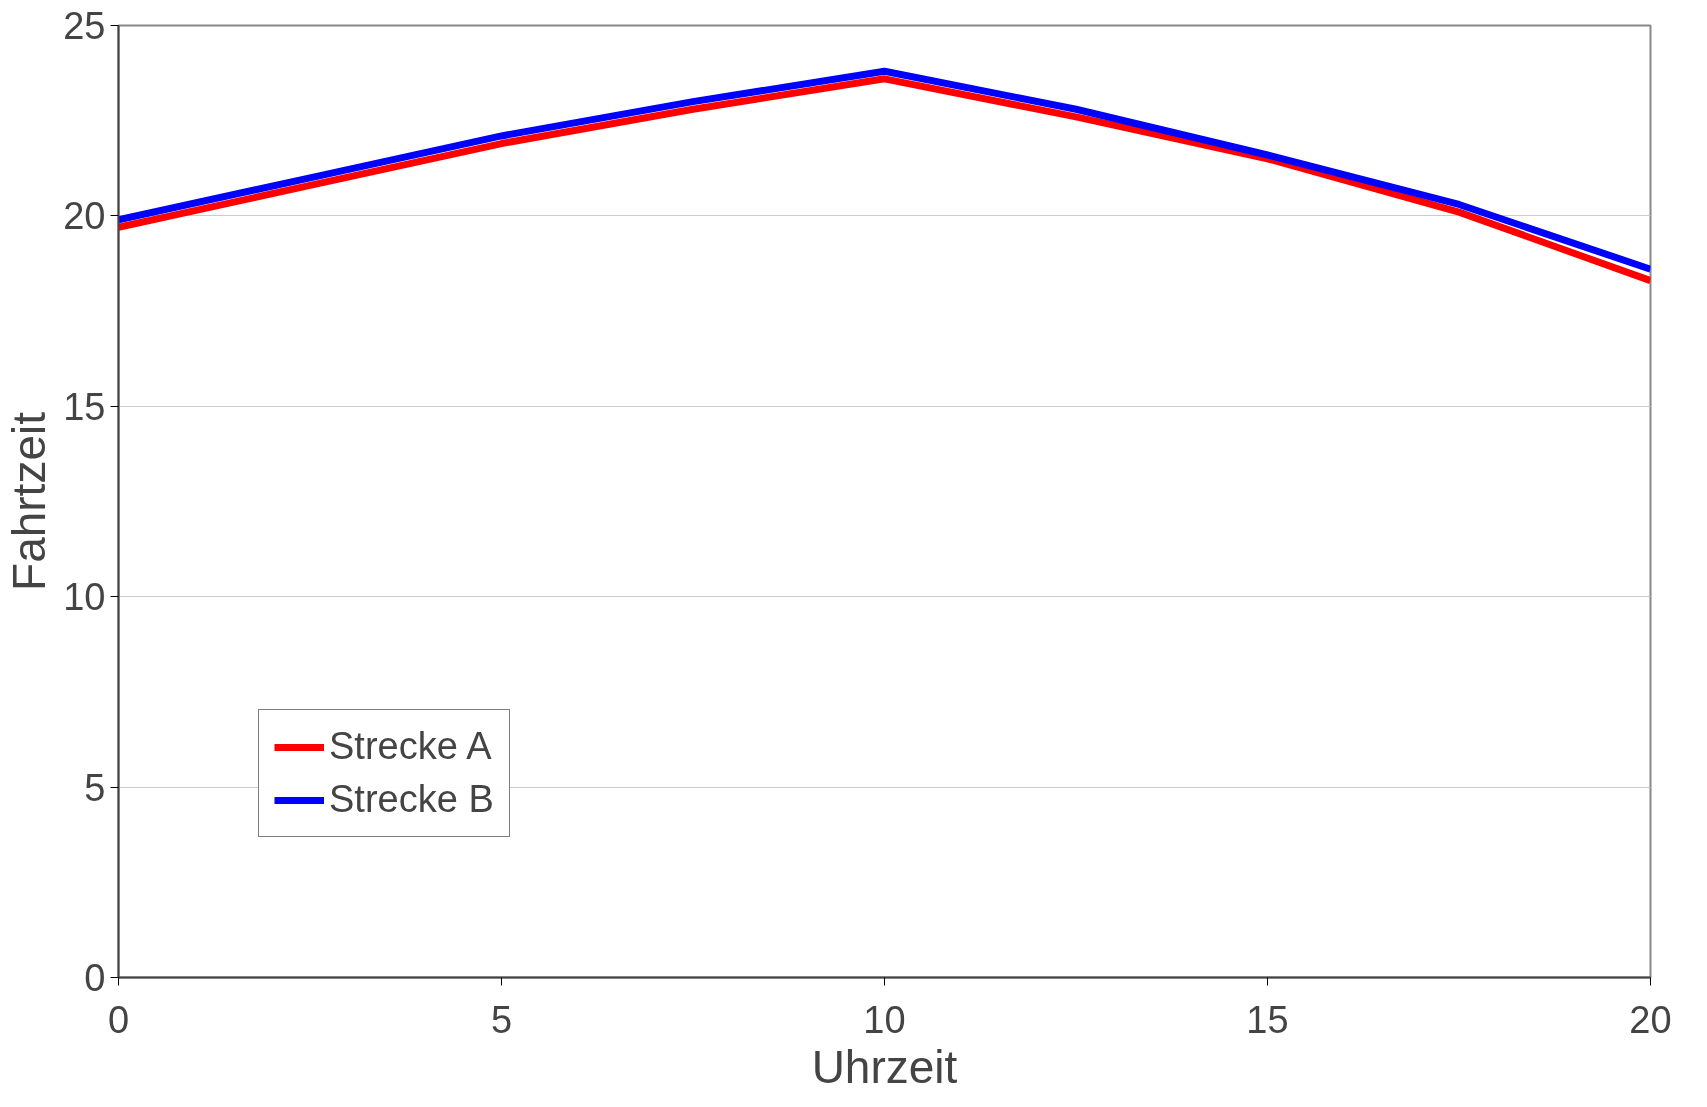  I want to click on x-tick-label: 10, so click(884, 1019).